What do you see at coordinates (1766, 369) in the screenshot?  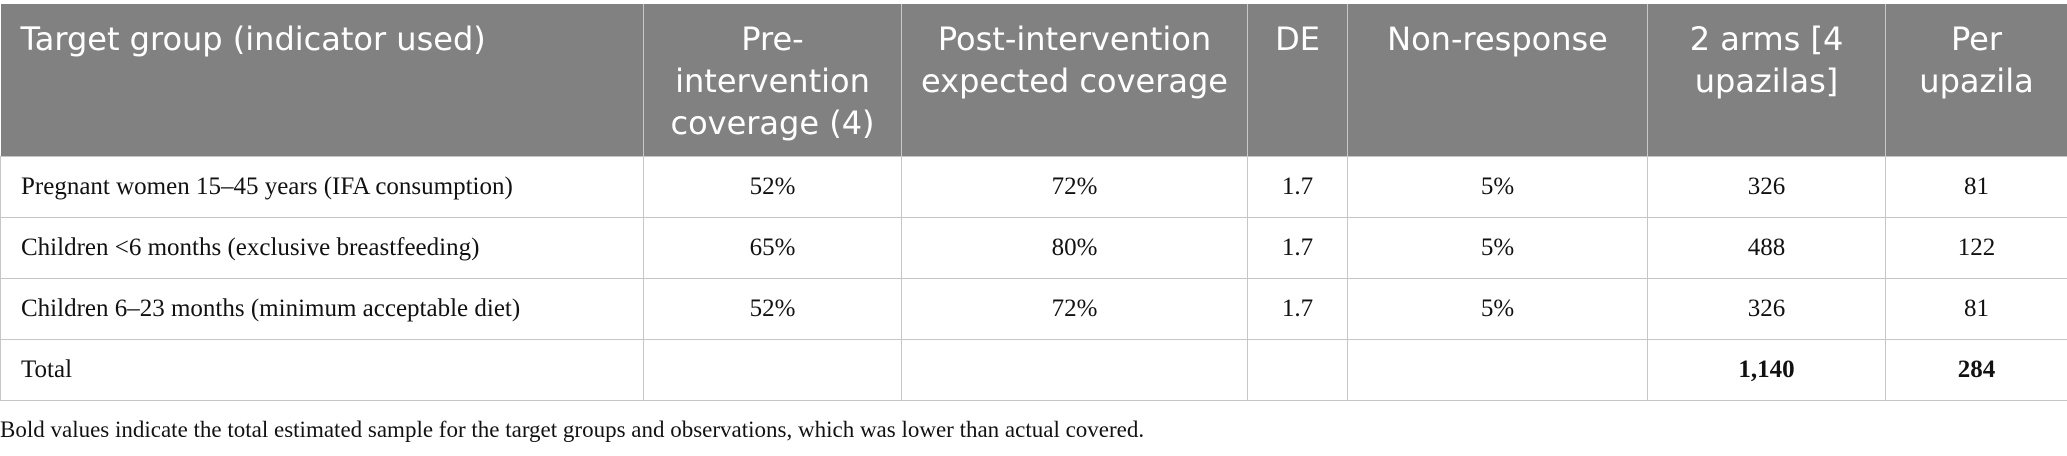 I see `cell-total-two-arms: 1,140` at bounding box center [1766, 369].